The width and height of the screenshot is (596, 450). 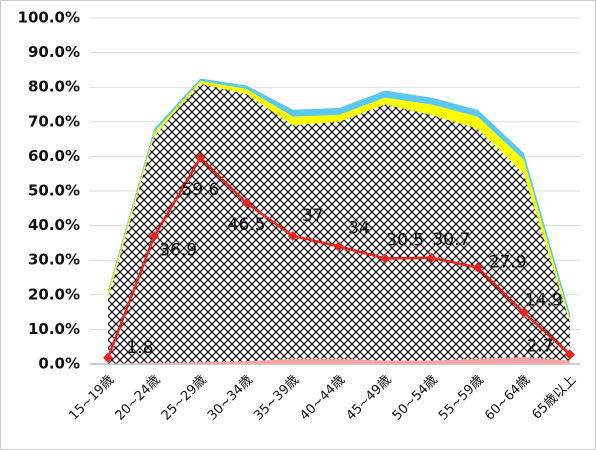 What do you see at coordinates (508, 262) in the screenshot?
I see `value-label: 27.9` at bounding box center [508, 262].